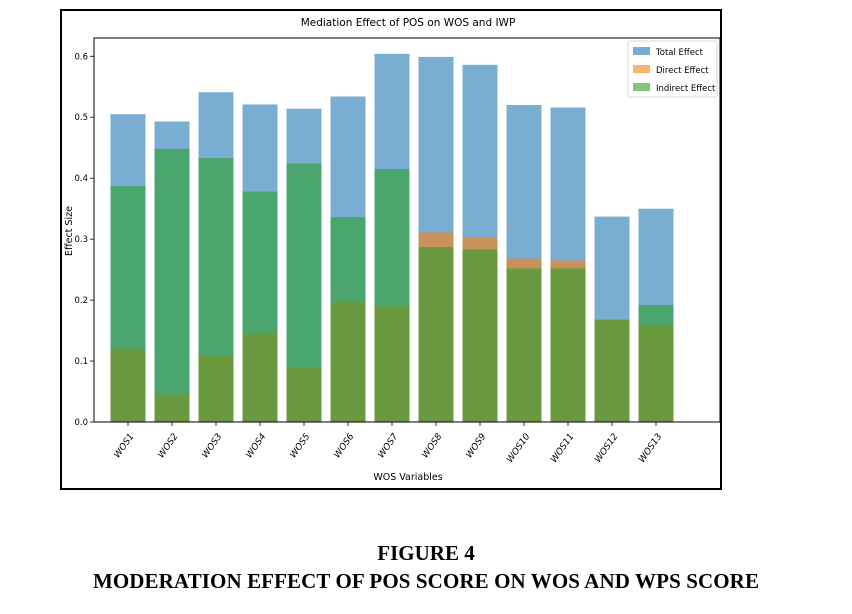 This screenshot has width=852, height=614. I want to click on bar-indirect-effect-wos8, so click(436, 334).